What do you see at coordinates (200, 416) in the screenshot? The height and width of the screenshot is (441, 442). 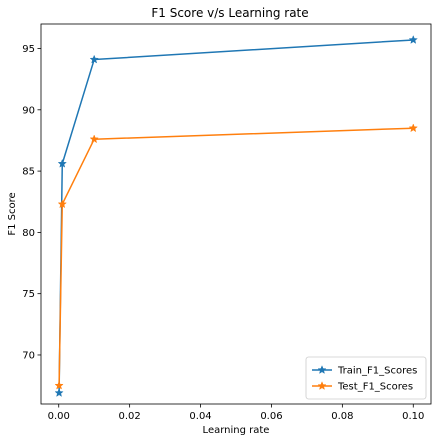 I see `x-tick-label: 0.04` at bounding box center [200, 416].